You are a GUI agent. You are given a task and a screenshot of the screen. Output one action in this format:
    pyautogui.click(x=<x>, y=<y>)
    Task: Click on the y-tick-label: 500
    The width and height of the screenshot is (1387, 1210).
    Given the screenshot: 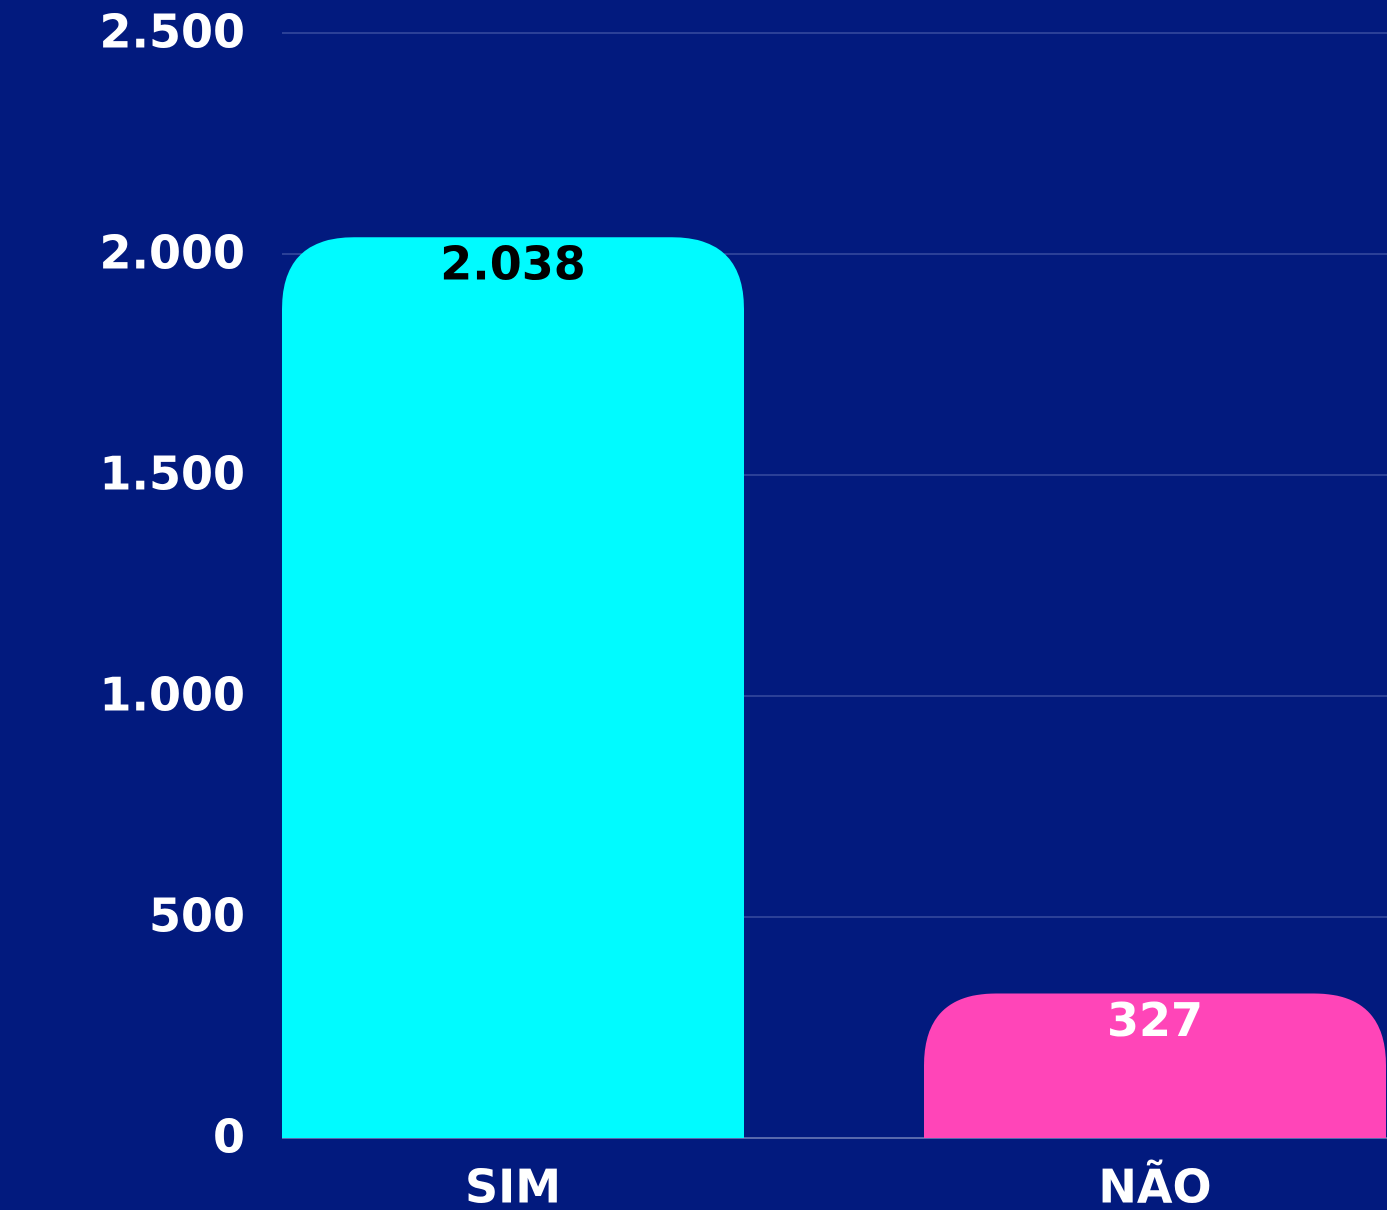 What is the action you would take?
    pyautogui.click(x=197, y=916)
    